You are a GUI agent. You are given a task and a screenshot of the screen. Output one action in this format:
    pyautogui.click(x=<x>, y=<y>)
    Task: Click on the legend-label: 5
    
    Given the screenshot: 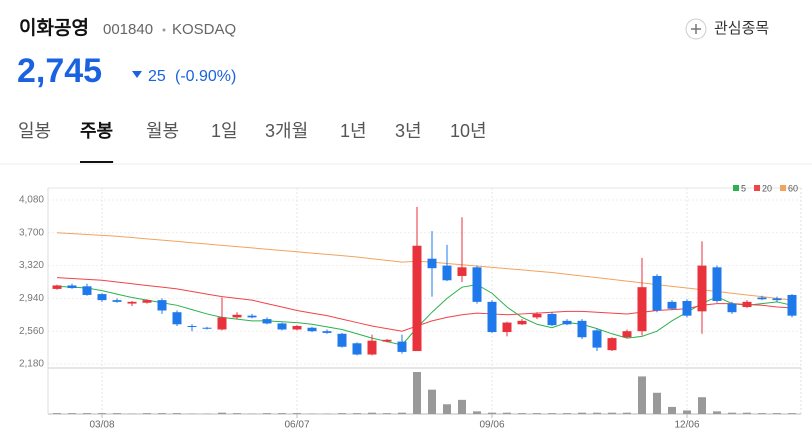 What is the action you would take?
    pyautogui.click(x=743, y=188)
    